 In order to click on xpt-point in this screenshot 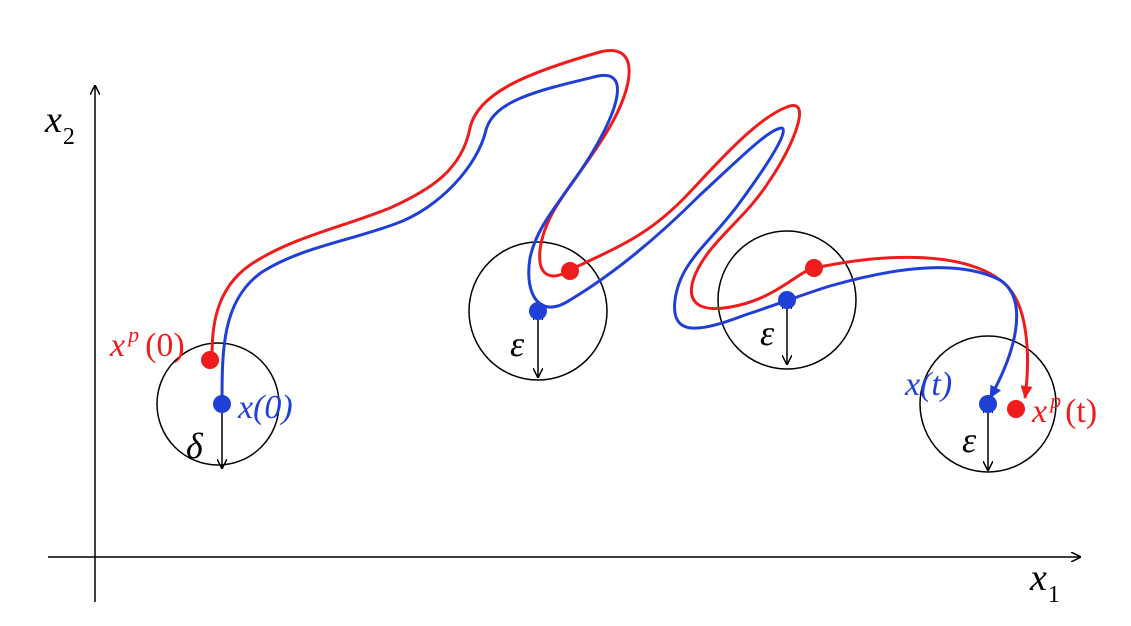, I will do `click(1016, 409)`.